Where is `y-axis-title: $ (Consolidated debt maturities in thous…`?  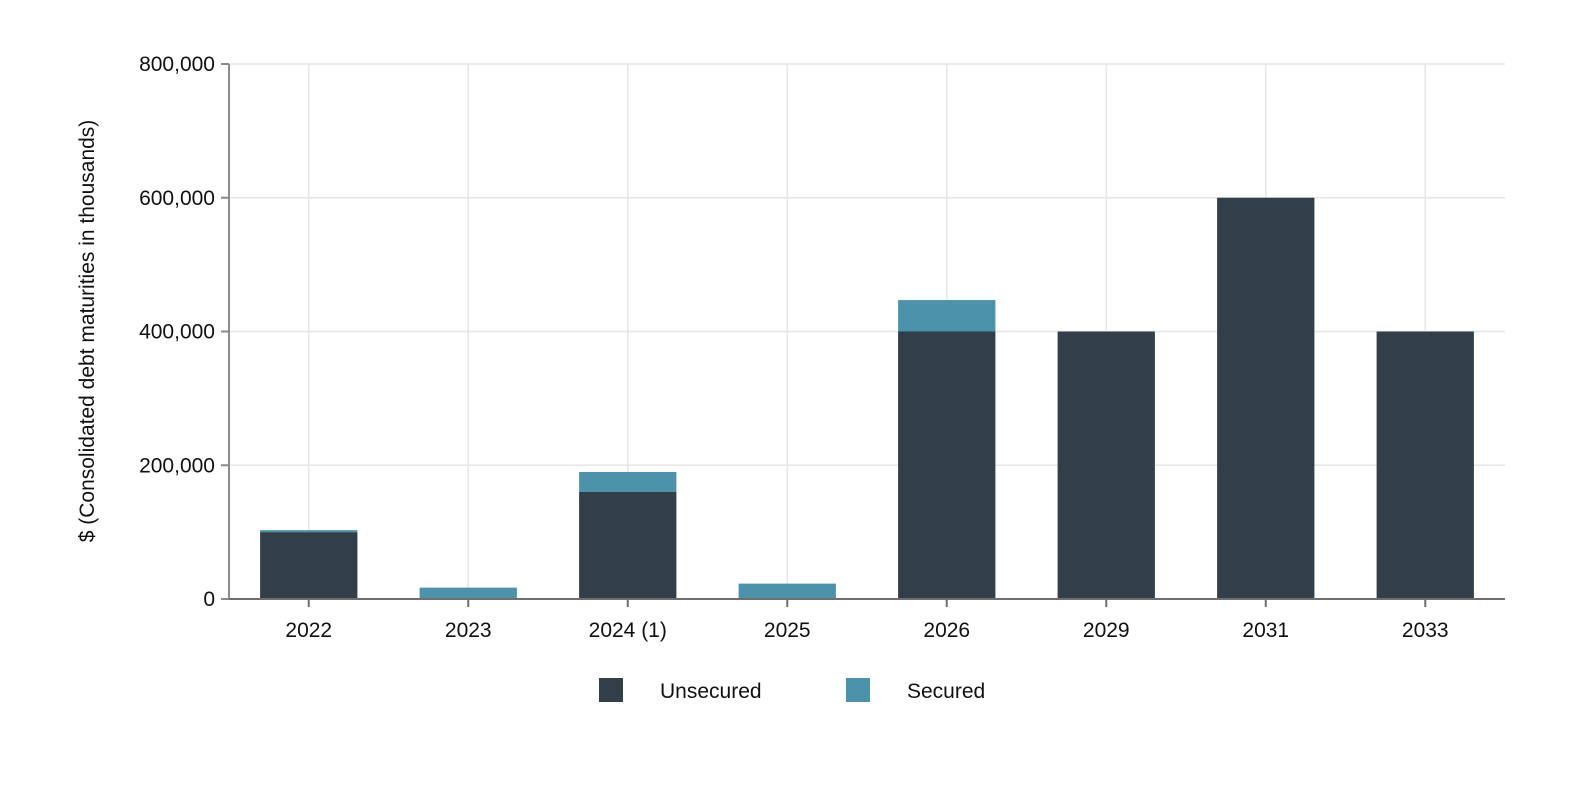
y-axis-title: $ (Consolidated debt maturities in thous… is located at coordinates (87, 331).